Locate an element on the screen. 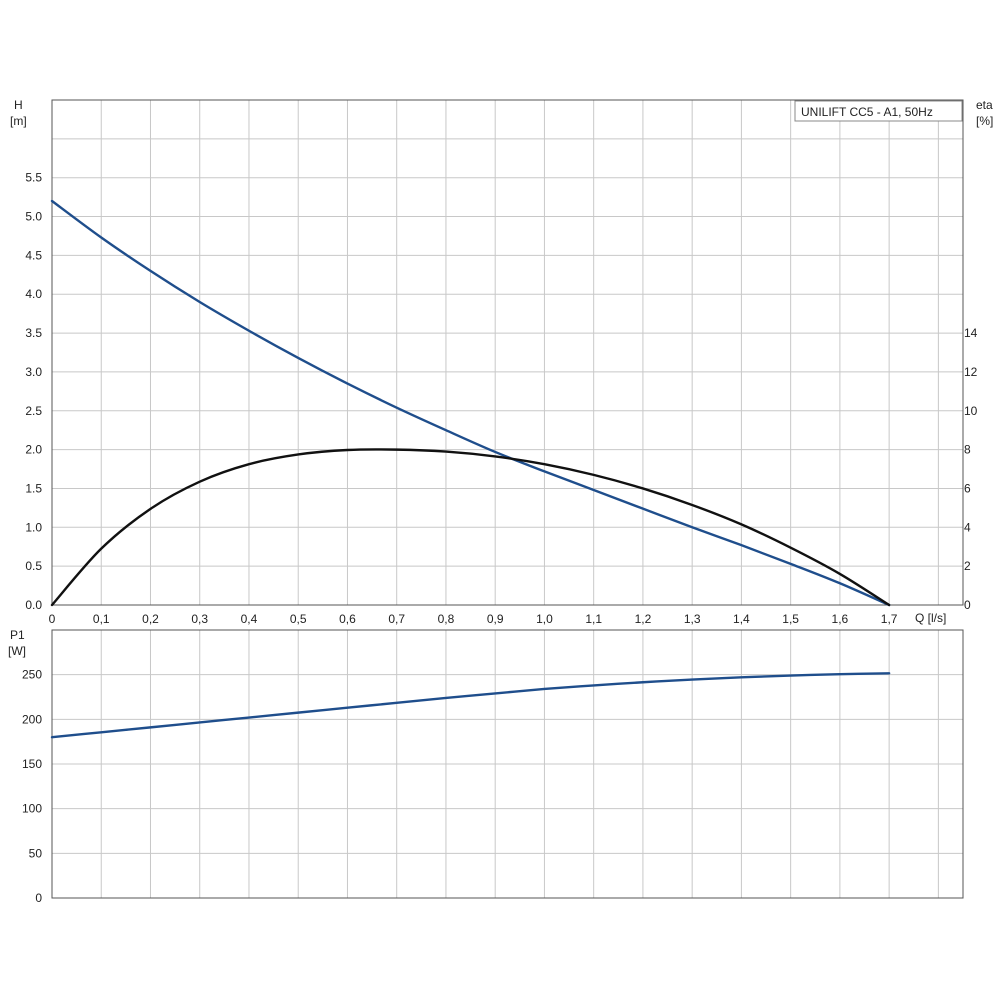  x-tick-label: 0,7 is located at coordinates (396, 619).